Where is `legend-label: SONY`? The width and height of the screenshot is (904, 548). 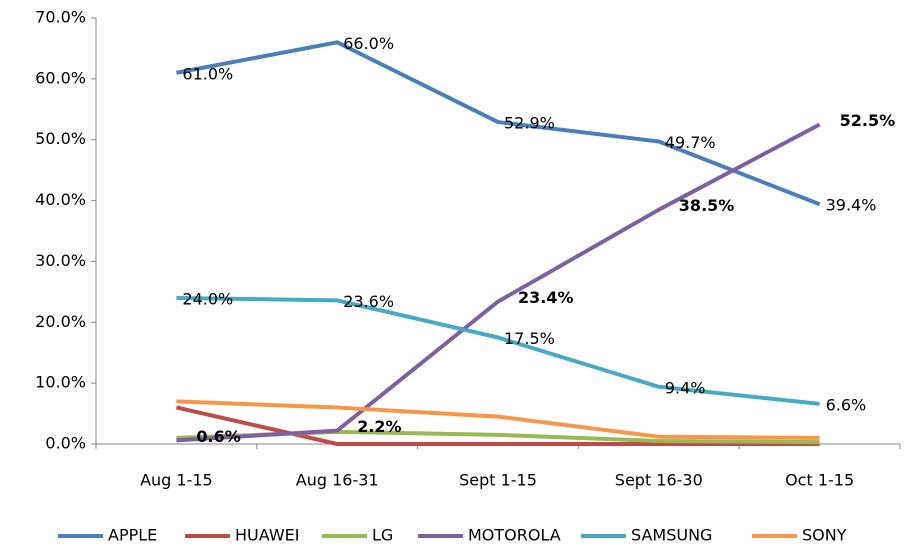 legend-label: SONY is located at coordinates (824, 535).